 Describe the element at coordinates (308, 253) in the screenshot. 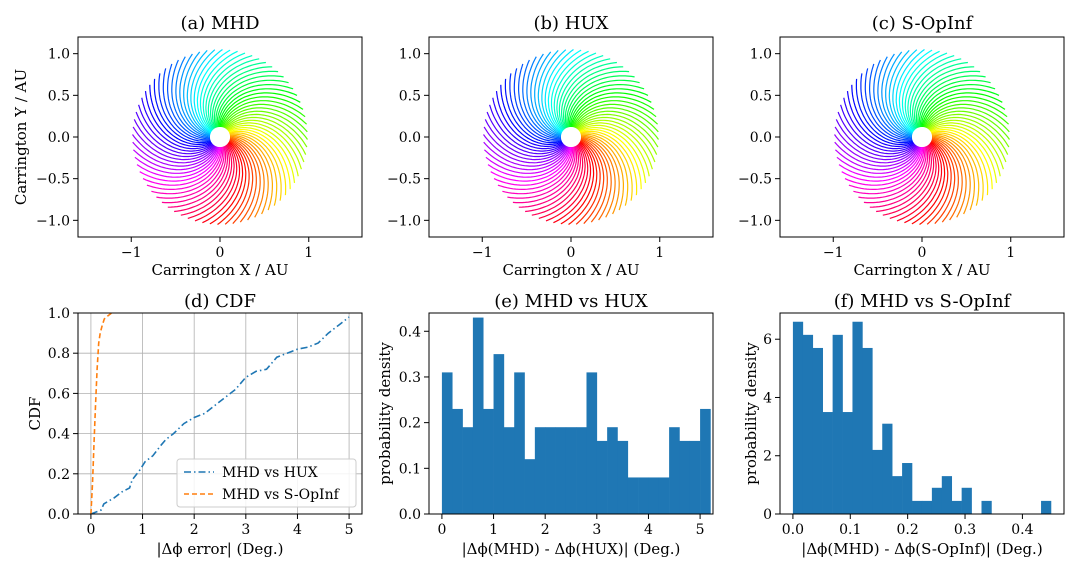

I see `x-tick-label: 1` at that location.